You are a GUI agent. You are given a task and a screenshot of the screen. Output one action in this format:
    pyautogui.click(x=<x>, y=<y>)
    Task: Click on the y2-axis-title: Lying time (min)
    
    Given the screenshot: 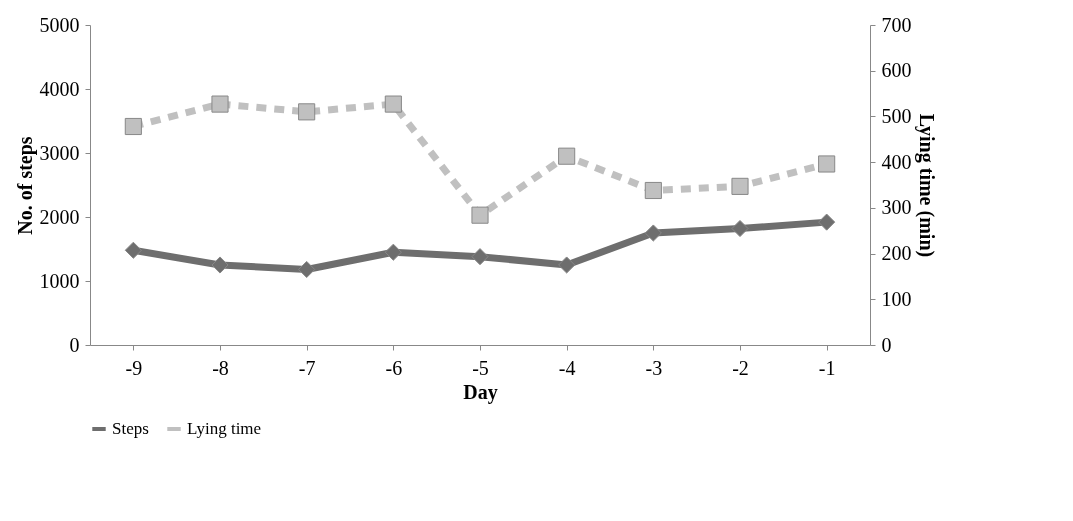 What is the action you would take?
    pyautogui.click(x=926, y=185)
    